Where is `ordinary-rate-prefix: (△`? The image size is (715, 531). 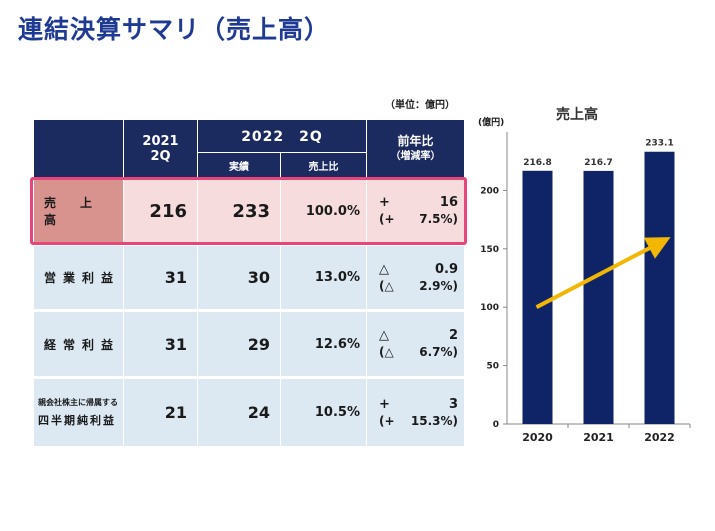 ordinary-rate-prefix: (△ is located at coordinates (386, 352).